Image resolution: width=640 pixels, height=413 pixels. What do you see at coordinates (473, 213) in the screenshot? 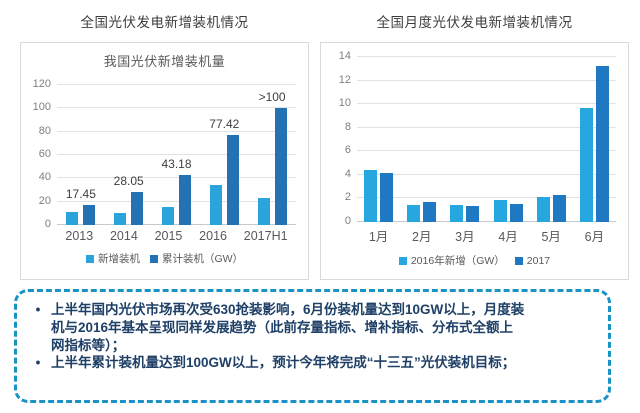
I see `bar-2017-3月` at bounding box center [473, 213].